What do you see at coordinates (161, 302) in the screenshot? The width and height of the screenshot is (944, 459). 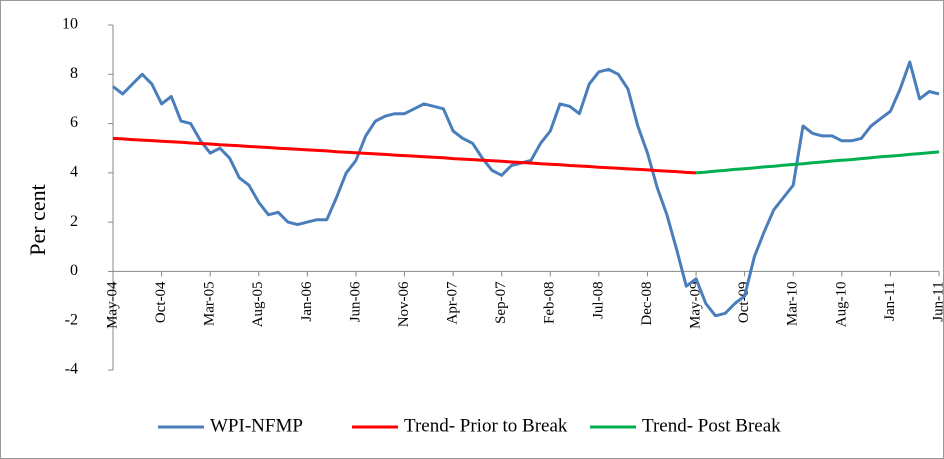 I see `x-tick-label: Oct-04` at bounding box center [161, 302].